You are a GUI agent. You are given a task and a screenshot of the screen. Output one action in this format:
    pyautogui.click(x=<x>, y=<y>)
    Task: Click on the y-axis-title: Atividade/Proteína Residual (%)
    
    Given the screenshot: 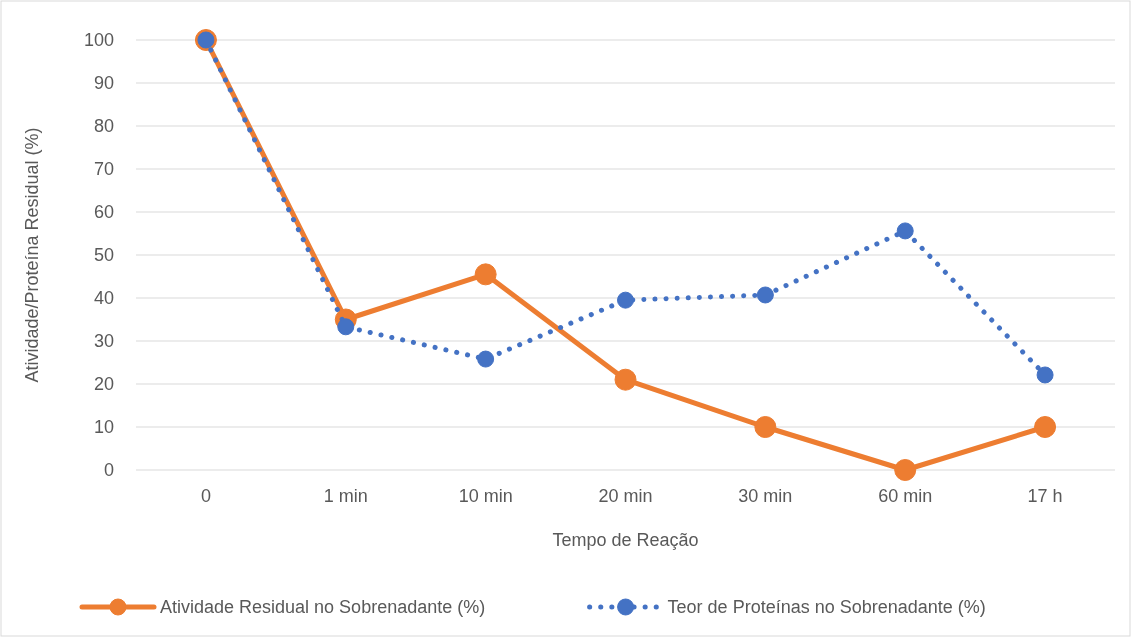 What is the action you would take?
    pyautogui.click(x=32, y=255)
    